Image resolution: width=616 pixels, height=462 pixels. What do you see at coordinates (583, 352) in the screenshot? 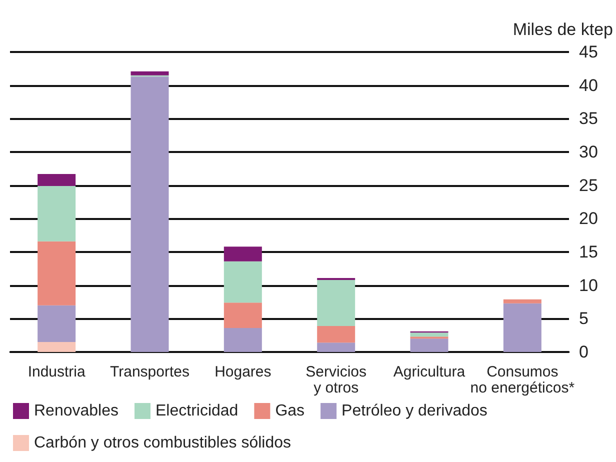
I see `y-tick-label: 0` at bounding box center [583, 352].